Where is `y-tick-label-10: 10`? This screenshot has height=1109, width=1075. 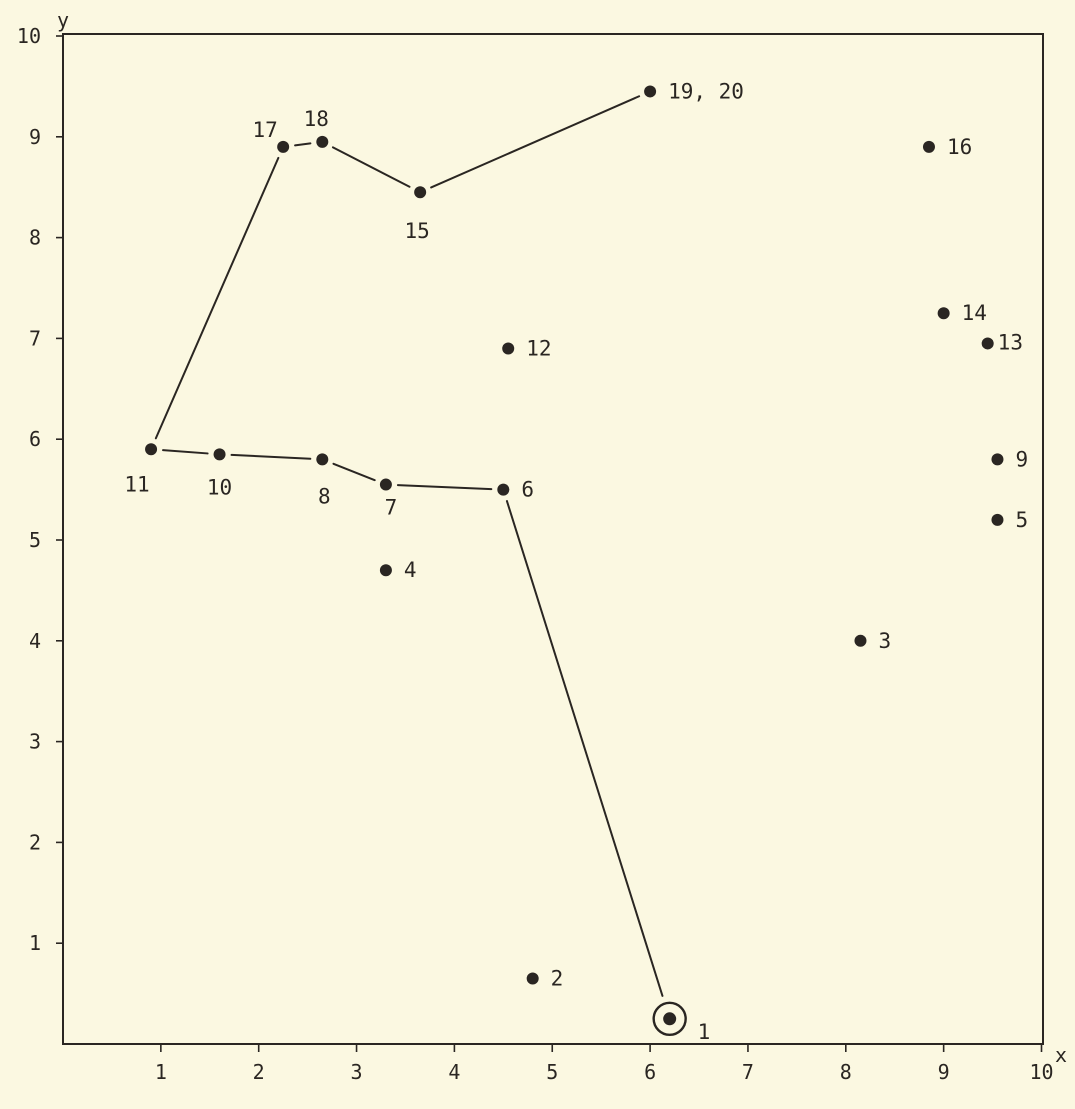 y-tick-label-10: 10 is located at coordinates (29, 36).